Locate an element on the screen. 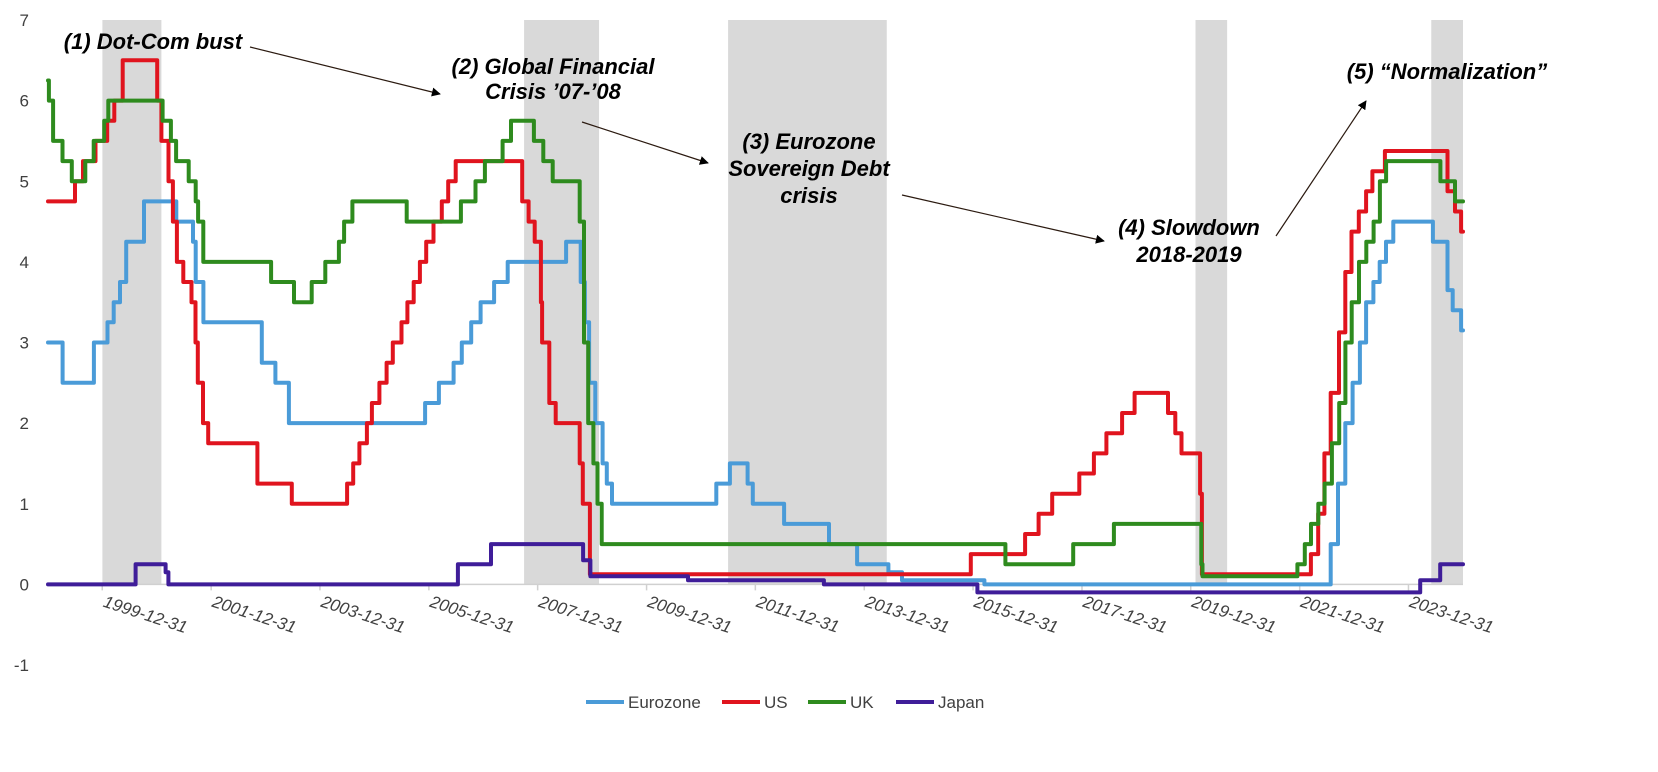 The height and width of the screenshot is (772, 1658). annotation-line: Crisis ’07-’08 is located at coordinates (553, 91).